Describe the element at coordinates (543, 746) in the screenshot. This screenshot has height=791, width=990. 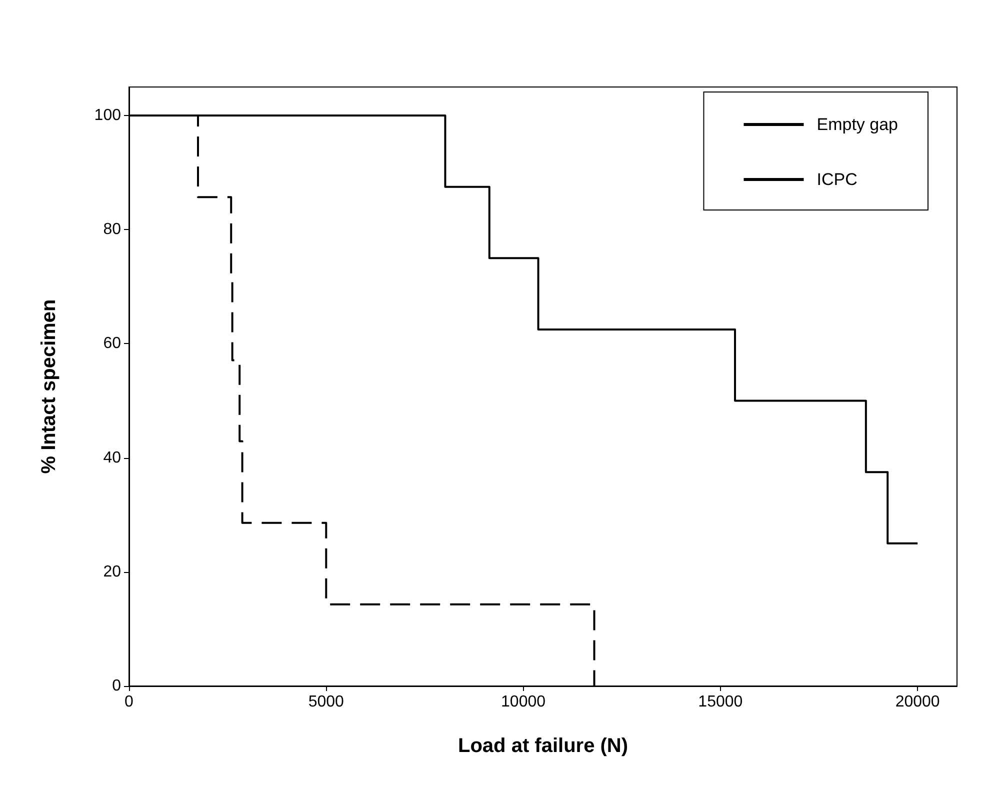
I see `x-axis-title: Load at failure (N)` at that location.